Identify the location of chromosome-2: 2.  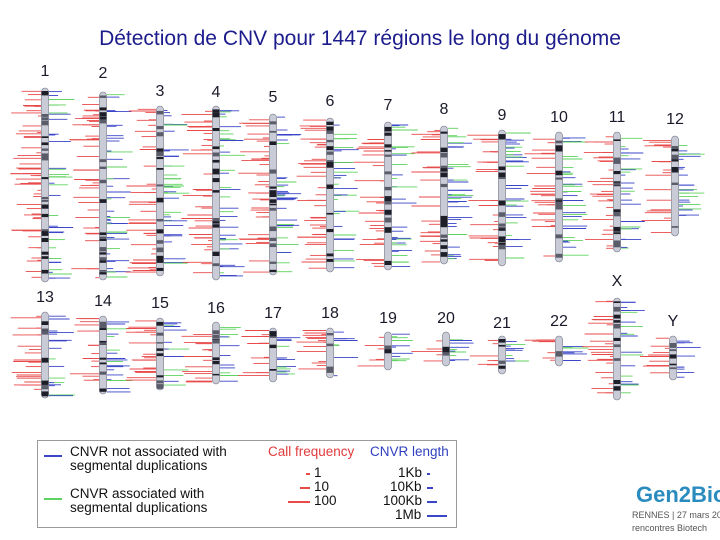
(101, 173).